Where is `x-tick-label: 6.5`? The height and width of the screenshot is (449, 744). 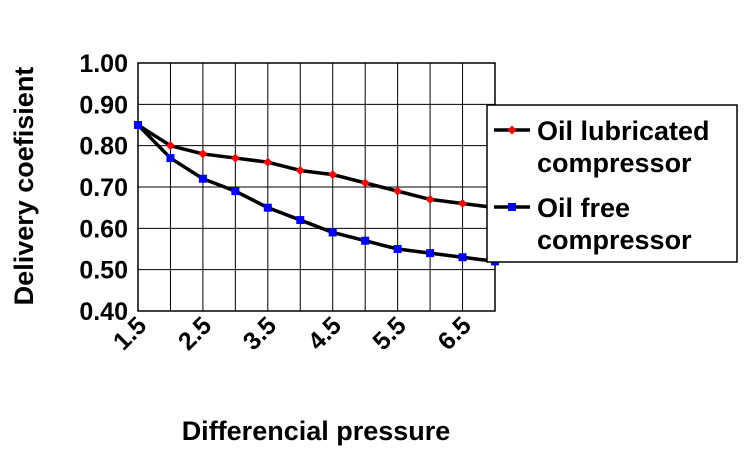 x-tick-label: 6.5 is located at coordinates (454, 333).